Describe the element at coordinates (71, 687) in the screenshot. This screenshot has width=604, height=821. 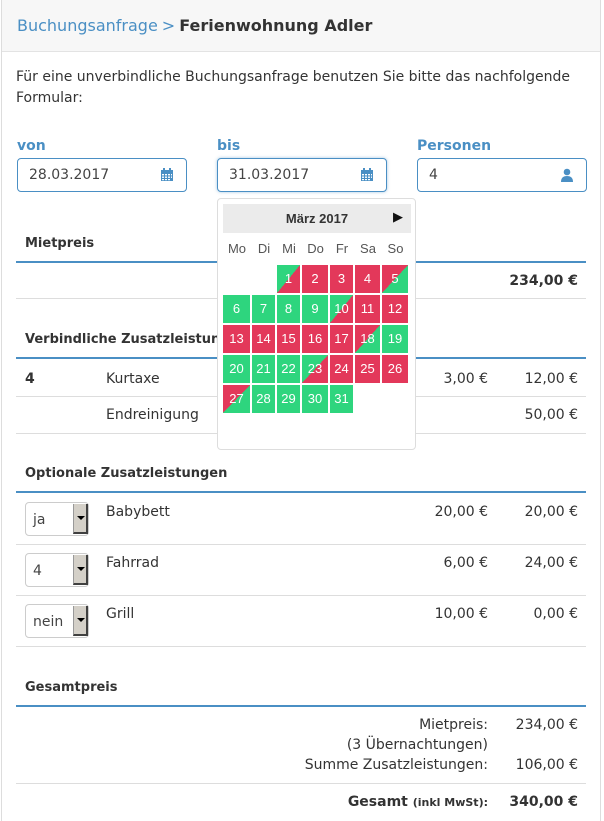
I see `summary-section-title: Gesamtpreis` at that location.